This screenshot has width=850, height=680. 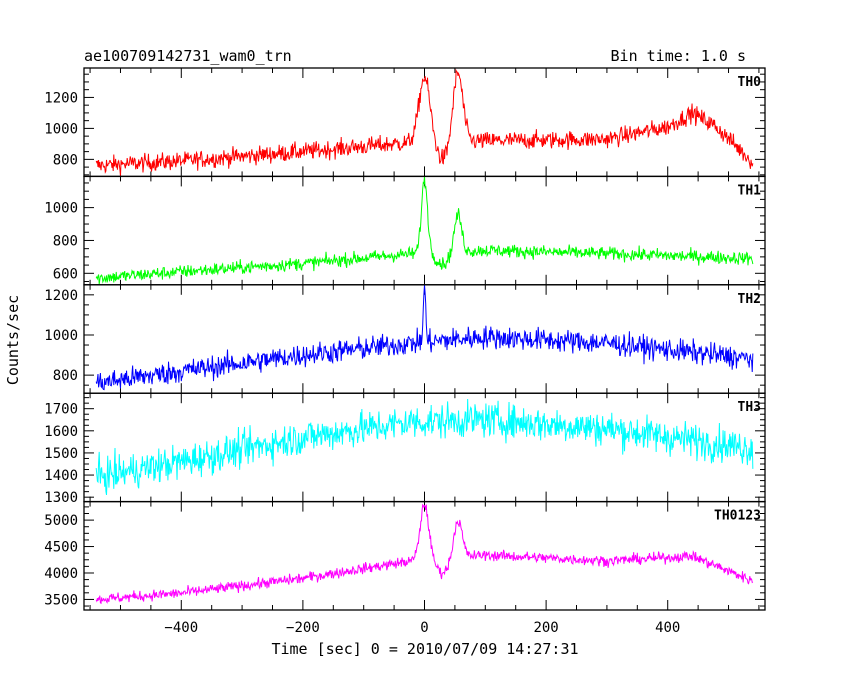 I want to click on series-line-th0, so click(x=424, y=122).